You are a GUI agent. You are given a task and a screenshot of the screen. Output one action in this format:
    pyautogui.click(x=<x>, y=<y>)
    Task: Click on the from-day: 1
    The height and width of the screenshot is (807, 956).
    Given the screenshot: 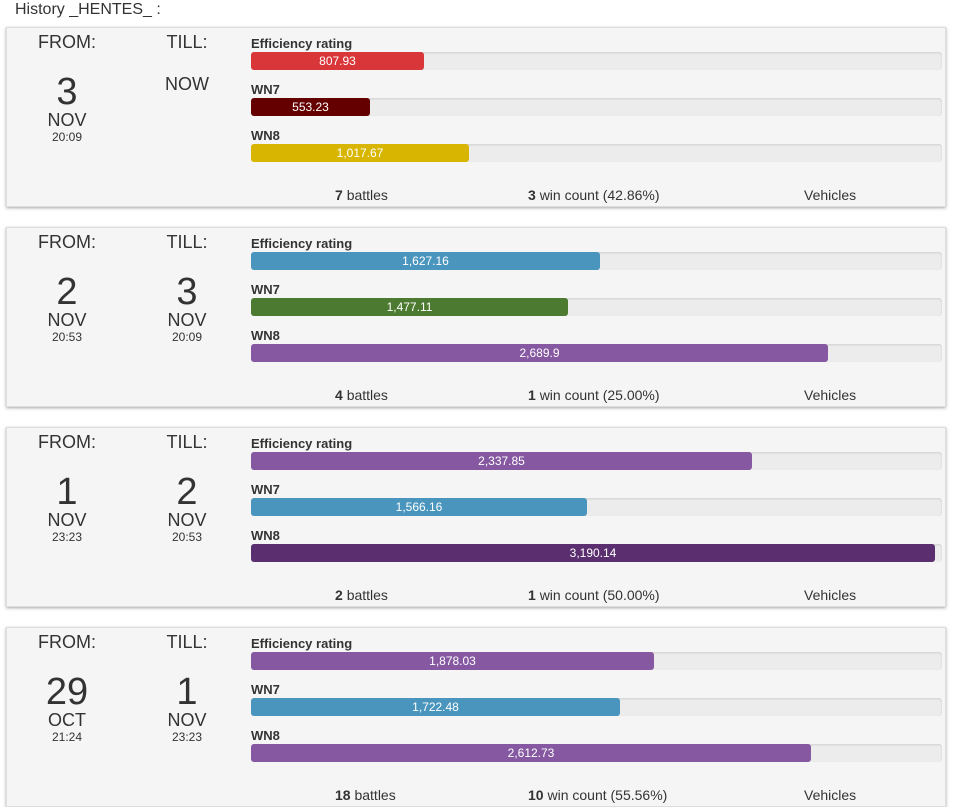 What is the action you would take?
    pyautogui.click(x=67, y=492)
    